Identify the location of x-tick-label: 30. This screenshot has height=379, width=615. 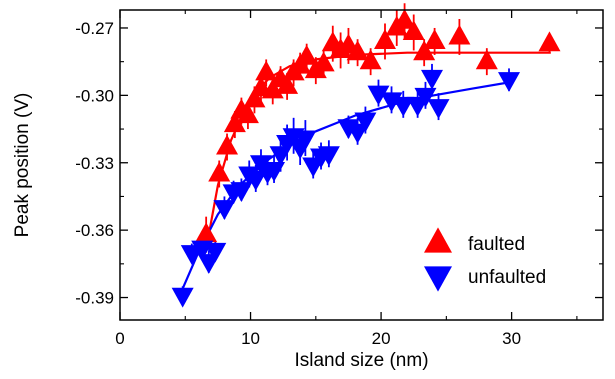
(511, 338).